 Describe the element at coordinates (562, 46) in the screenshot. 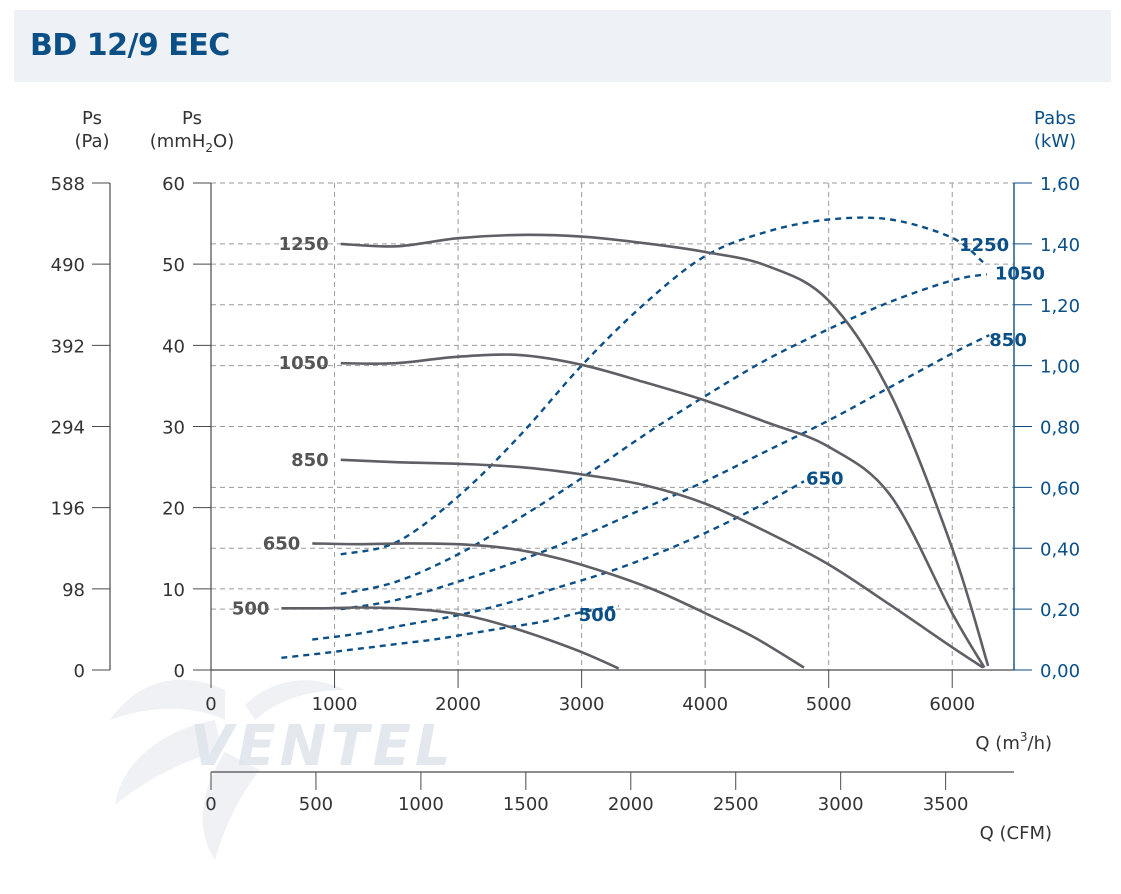

I see `title-bar: BD 12/9 EEC` at that location.